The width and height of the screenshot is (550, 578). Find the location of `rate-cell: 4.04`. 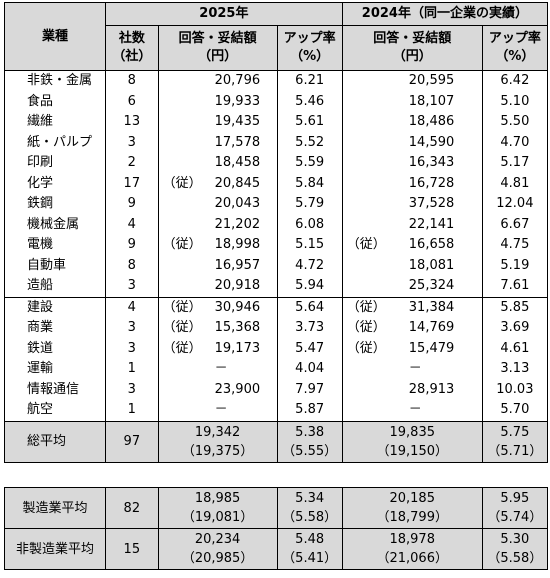

rate-cell: 4.04 is located at coordinates (309, 369).